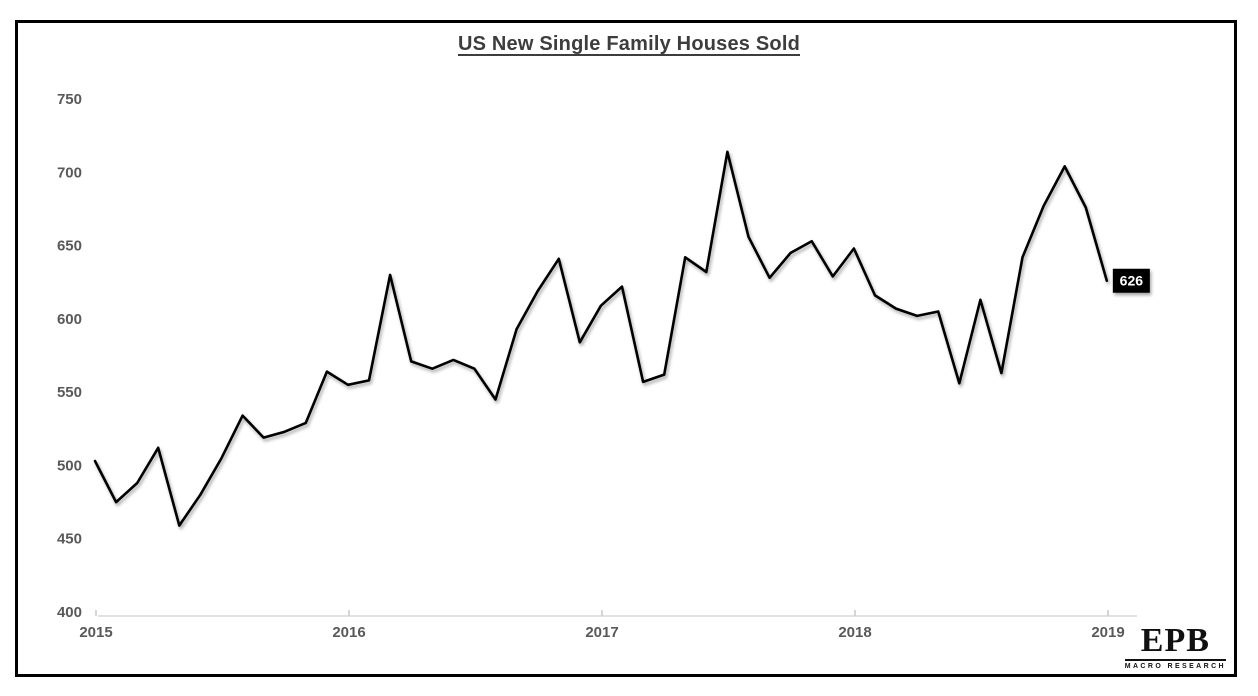 Image resolution: width=1258 pixels, height=696 pixels. Describe the element at coordinates (69, 465) in the screenshot. I see `y-axis-label: 500` at that location.